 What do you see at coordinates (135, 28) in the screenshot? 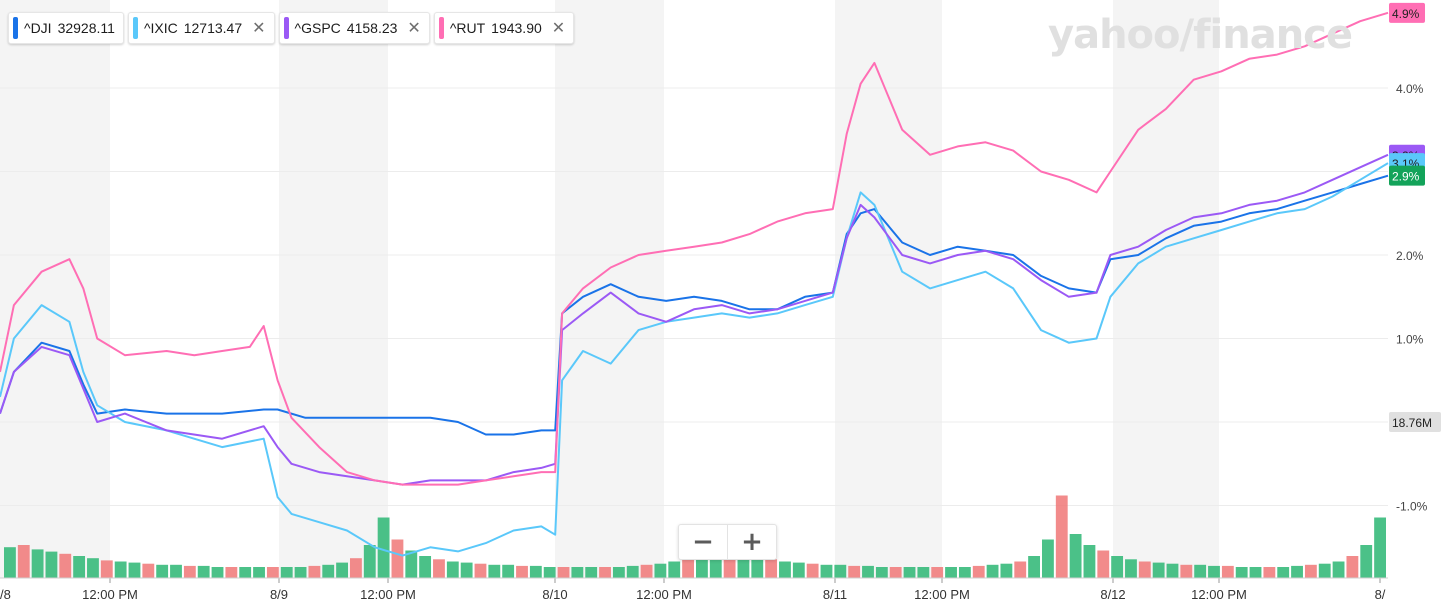
I see `ixic-color-swatch` at bounding box center [135, 28].